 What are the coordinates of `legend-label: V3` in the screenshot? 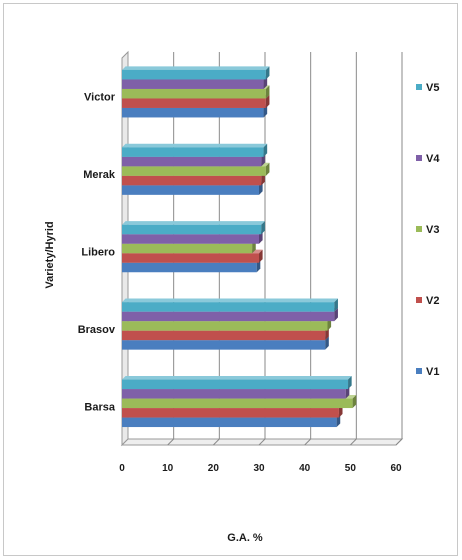 It's located at (432, 230).